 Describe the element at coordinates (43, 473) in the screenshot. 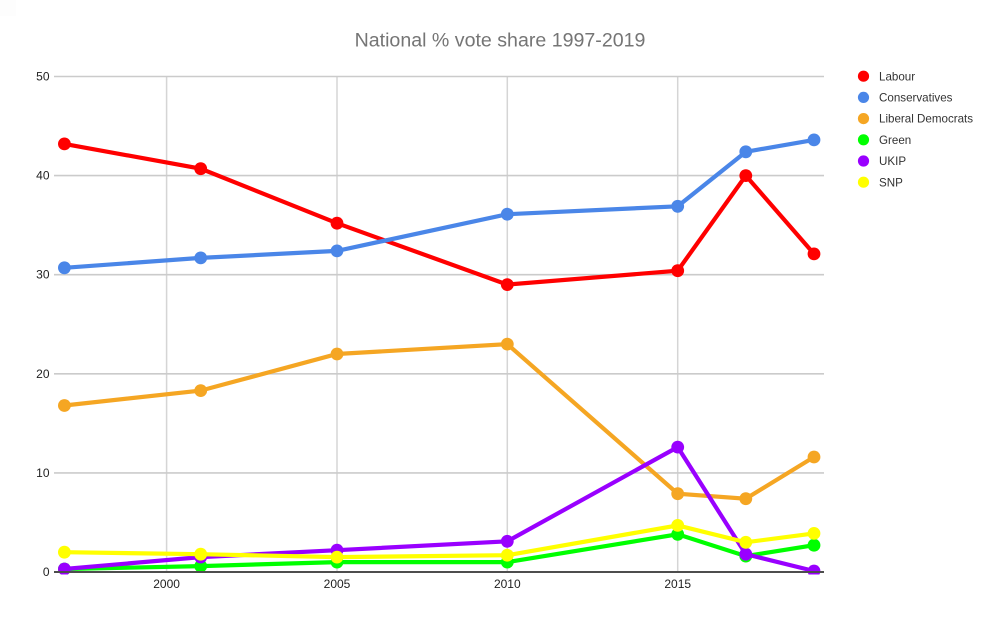

I see `svg-text: 10` at that location.